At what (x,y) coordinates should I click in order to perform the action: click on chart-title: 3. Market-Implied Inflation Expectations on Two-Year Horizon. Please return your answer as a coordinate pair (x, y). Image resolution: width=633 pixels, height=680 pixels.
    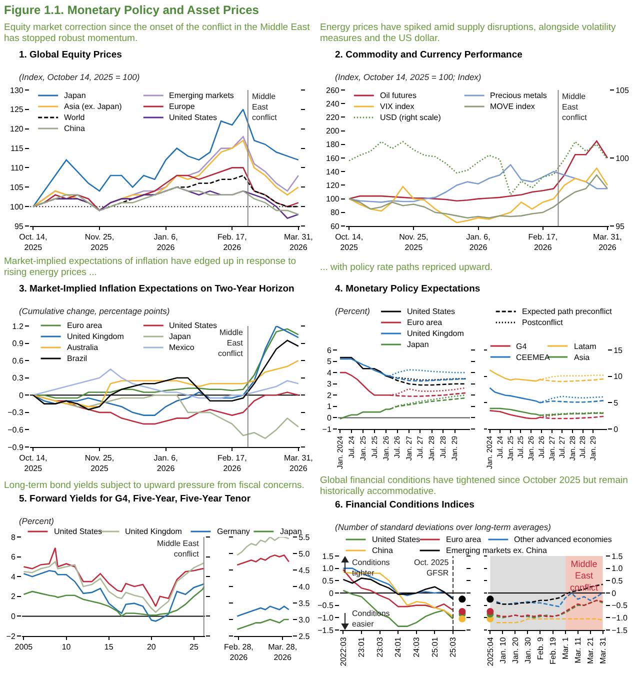
    Looking at the image, I should click on (156, 289).